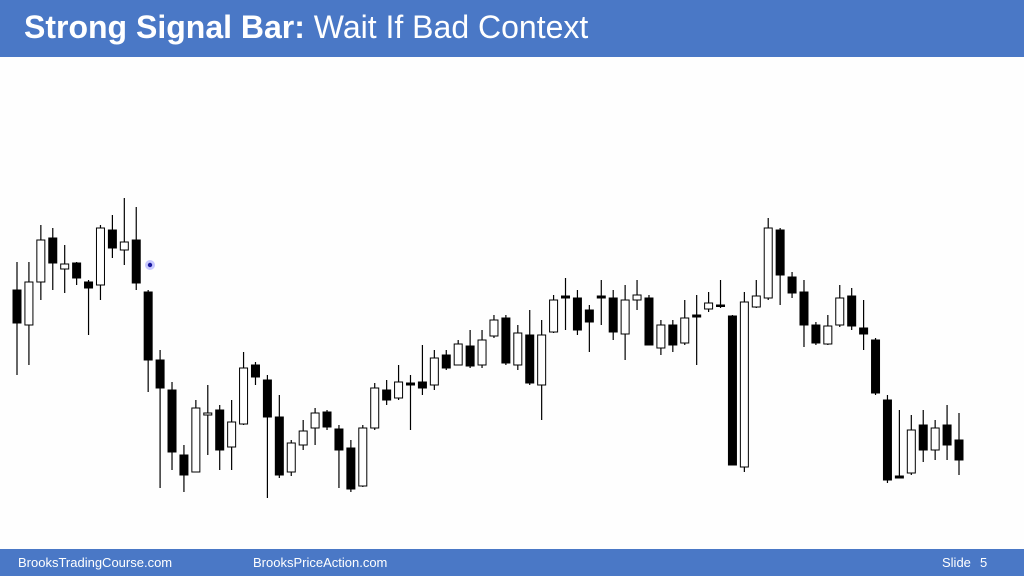  I want to click on title: Strong Signal Bar: Wait If Bad Context, so click(306, 27).